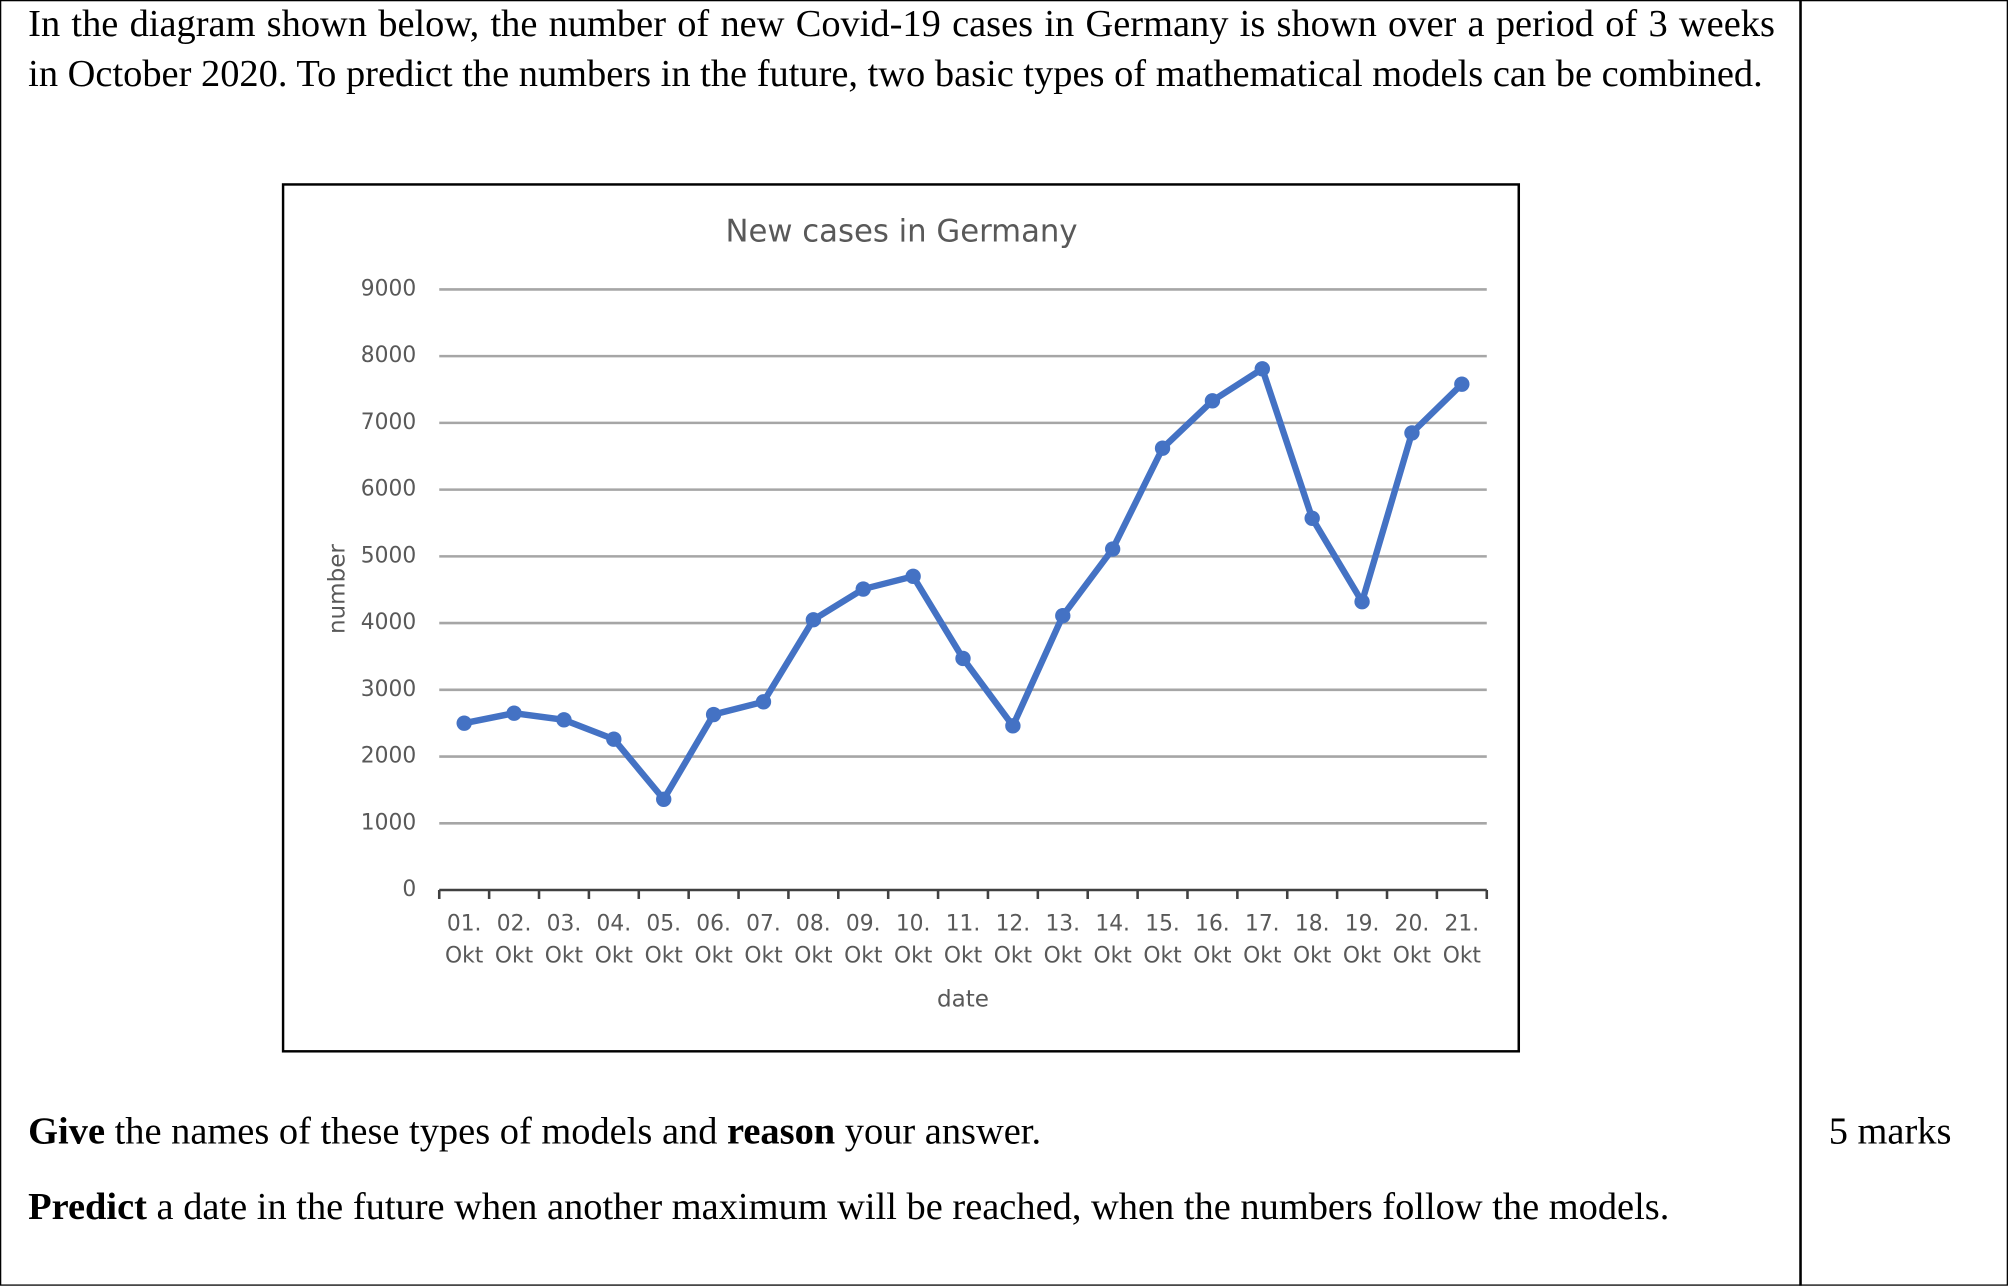 The height and width of the screenshot is (1286, 2008). What do you see at coordinates (963, 940) in the screenshot?
I see `x-tick-label: 11. Okt` at bounding box center [963, 940].